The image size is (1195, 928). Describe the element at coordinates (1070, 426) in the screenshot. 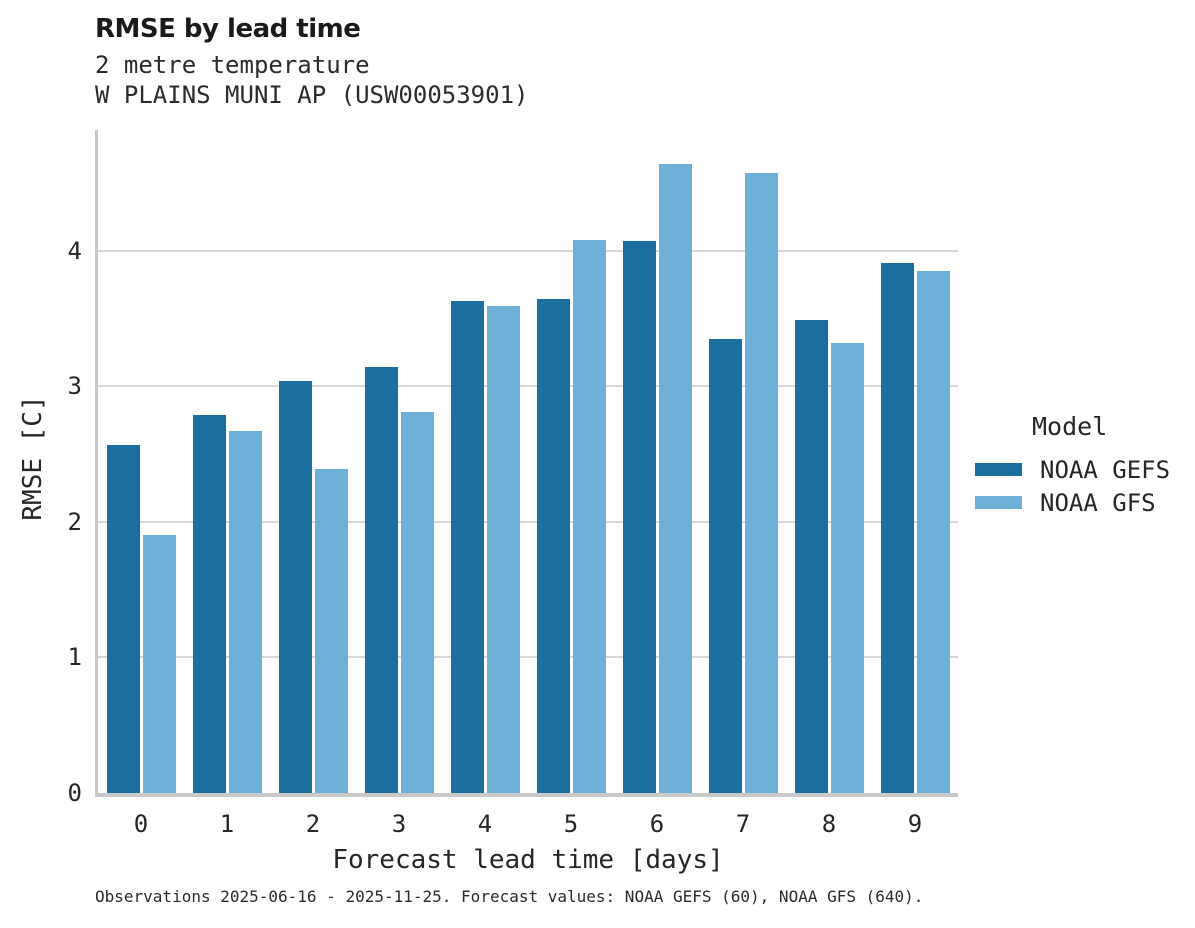

I see `legend-title: Model` at that location.